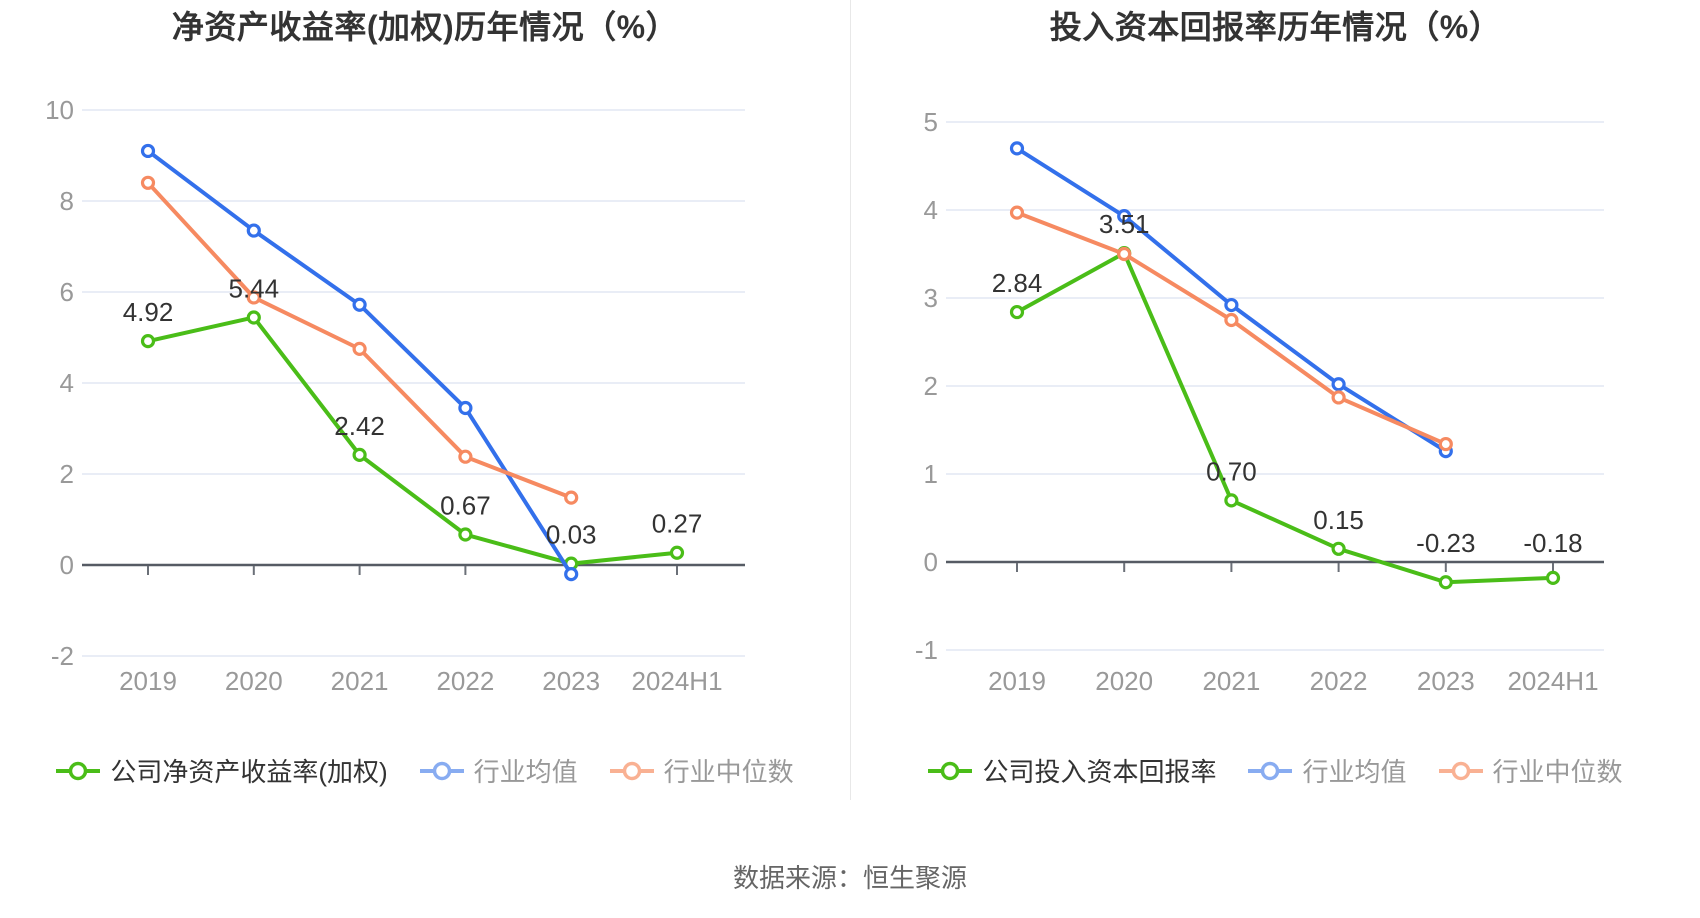 This screenshot has height=918, width=1700. What do you see at coordinates (359, 426) in the screenshot?
I see `value-label: 2.42` at bounding box center [359, 426].